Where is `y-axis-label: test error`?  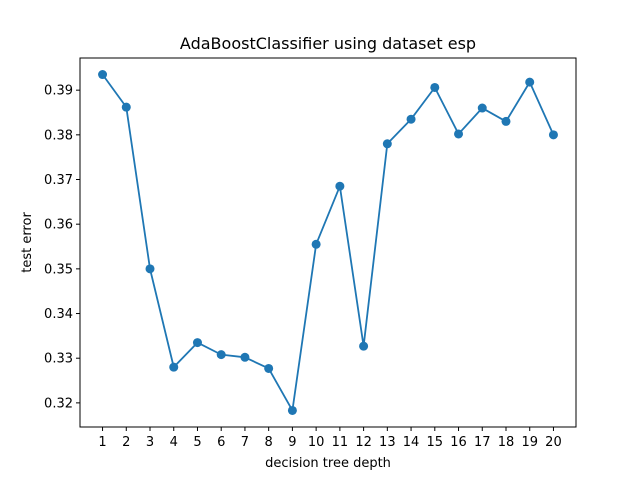 y-axis-label: test error is located at coordinates (27, 242).